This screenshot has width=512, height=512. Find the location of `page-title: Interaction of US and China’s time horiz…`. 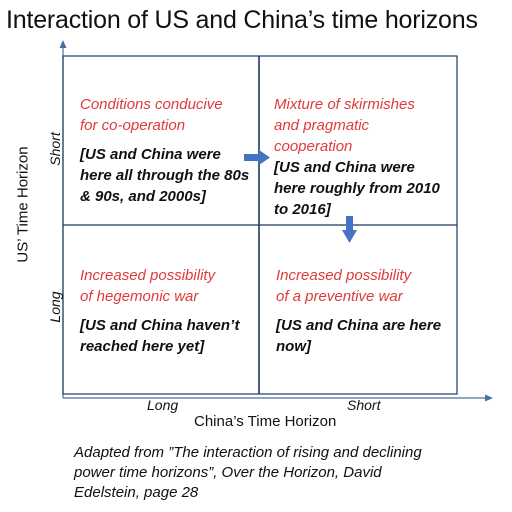

page-title: Interaction of US and China’s time horiz… is located at coordinates (242, 20).